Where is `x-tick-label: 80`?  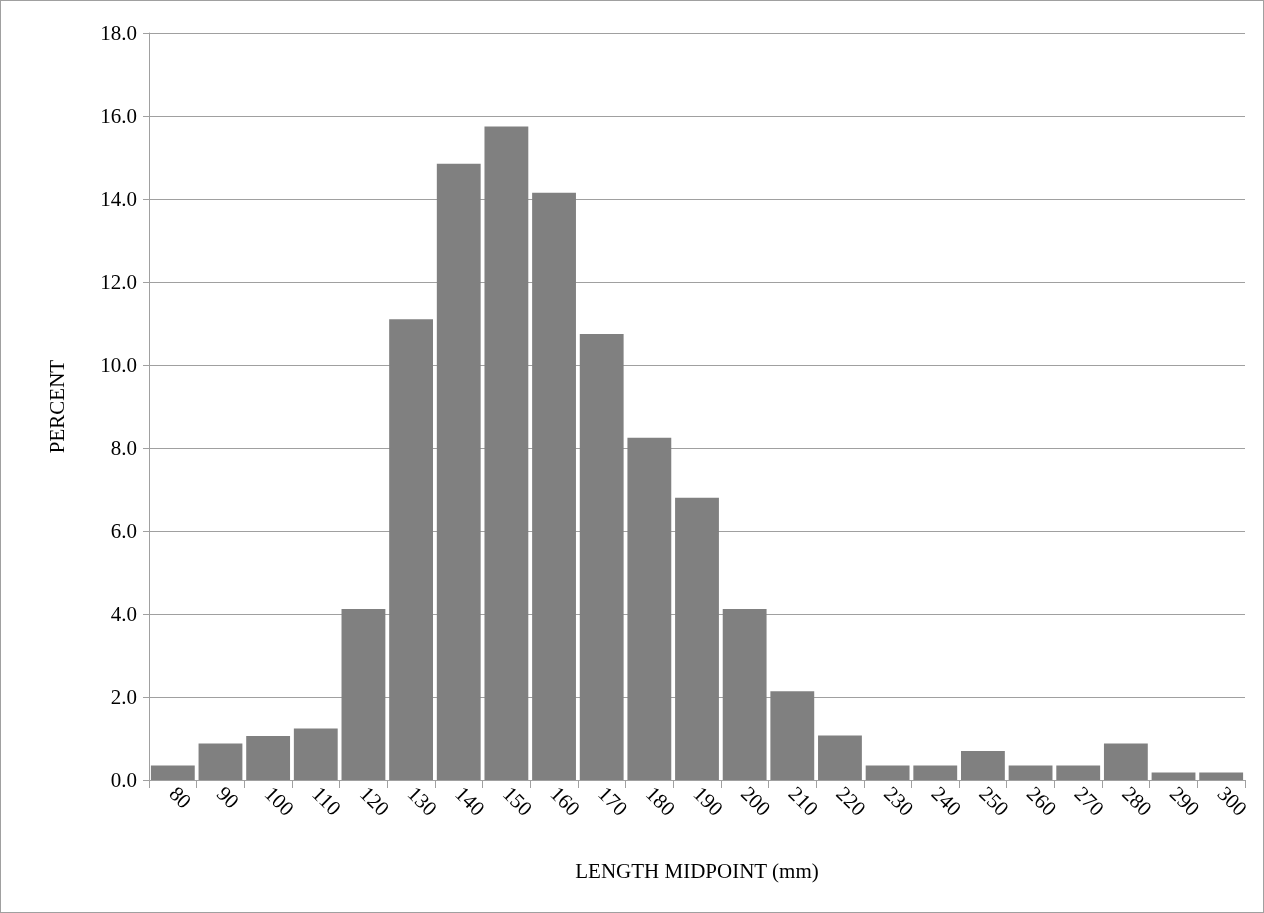
x-tick-label: 80 is located at coordinates (180, 797).